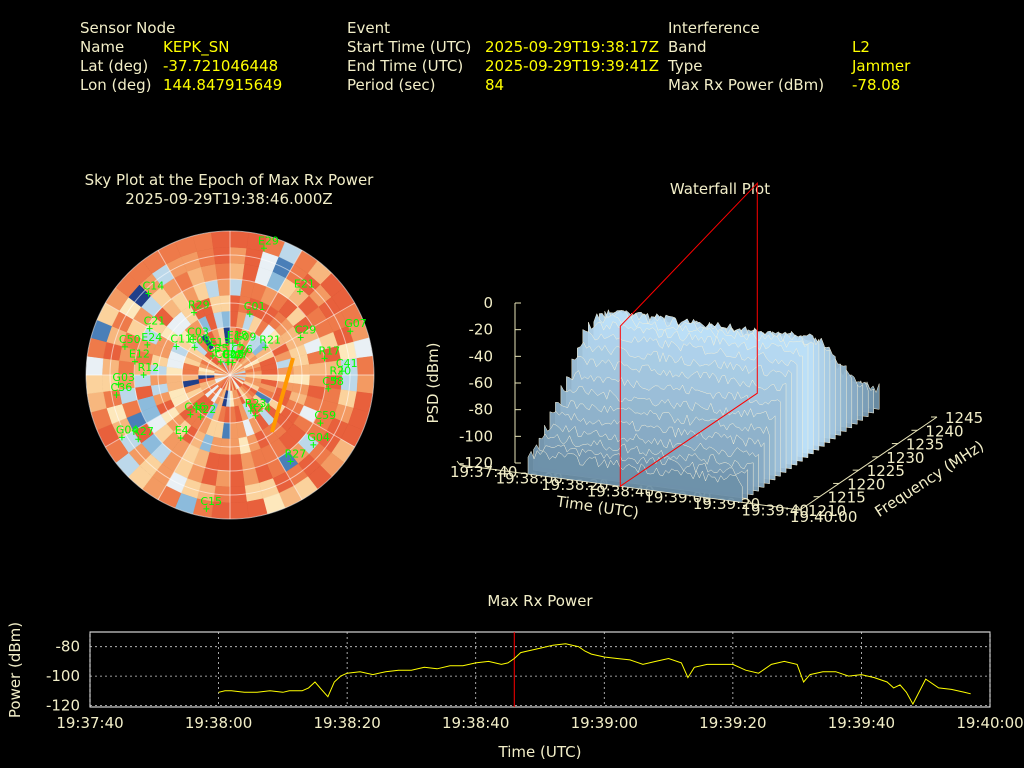 The height and width of the screenshot is (768, 1024). What do you see at coordinates (198, 331) in the screenshot?
I see `sky-sat-label: C03` at bounding box center [198, 331].